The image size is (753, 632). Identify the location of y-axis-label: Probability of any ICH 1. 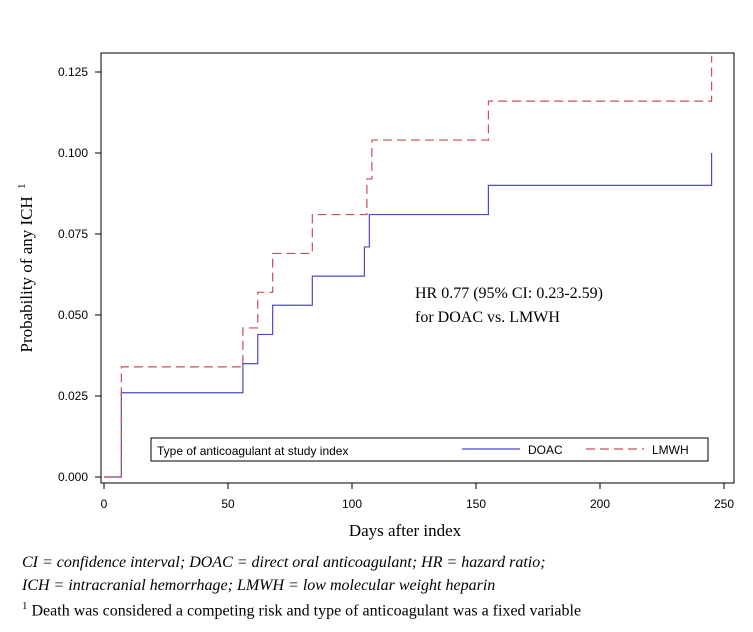
(26, 267).